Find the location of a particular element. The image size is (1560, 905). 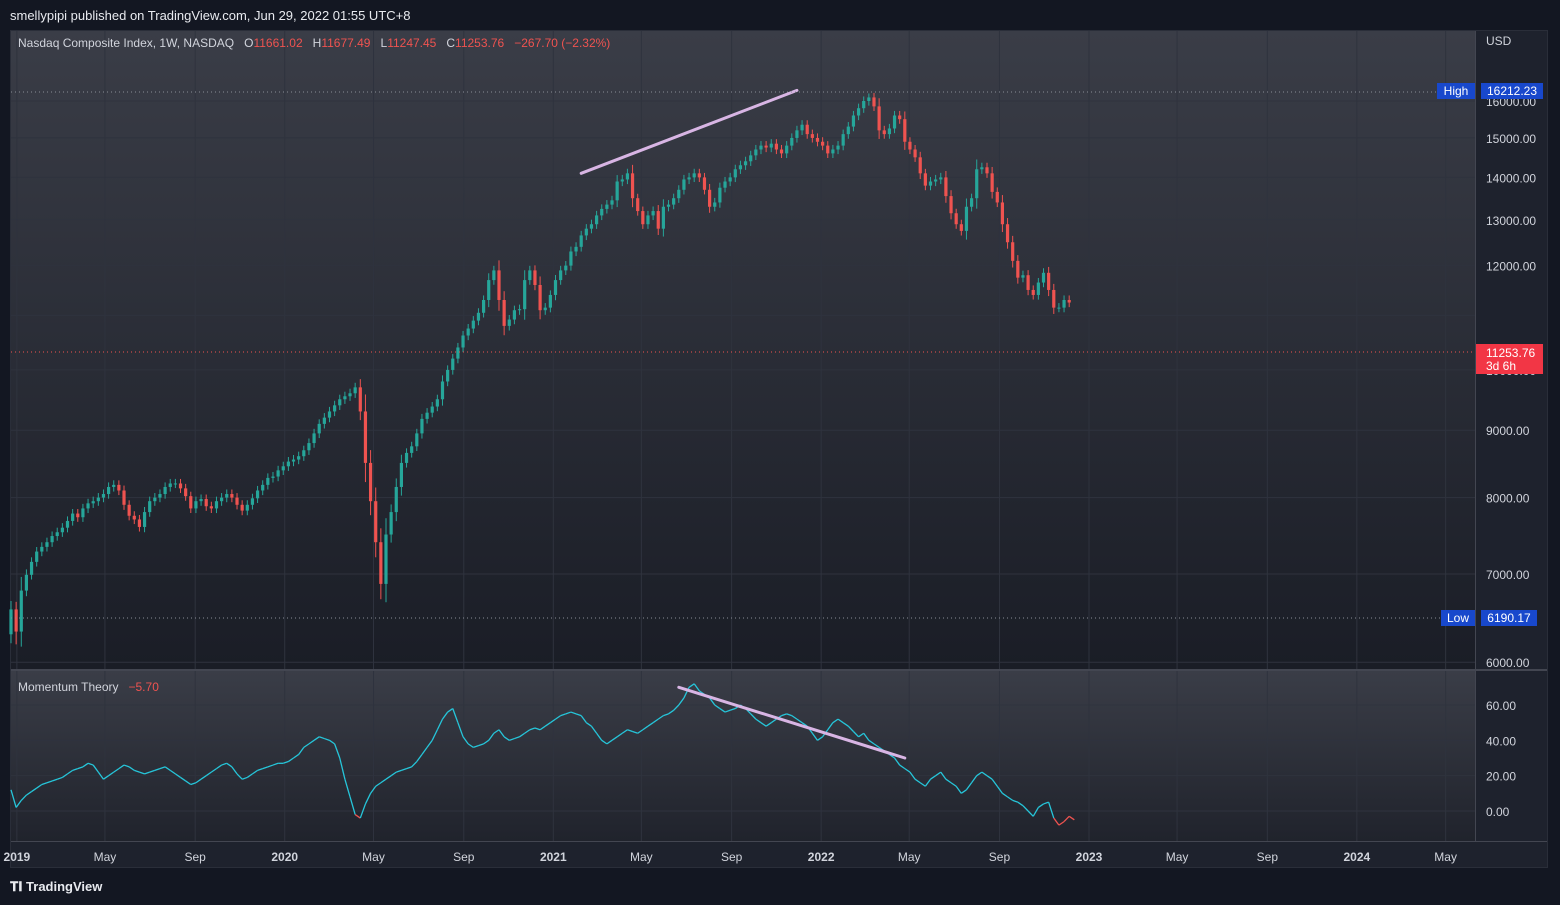

momentum-trendline is located at coordinates (792, 722).